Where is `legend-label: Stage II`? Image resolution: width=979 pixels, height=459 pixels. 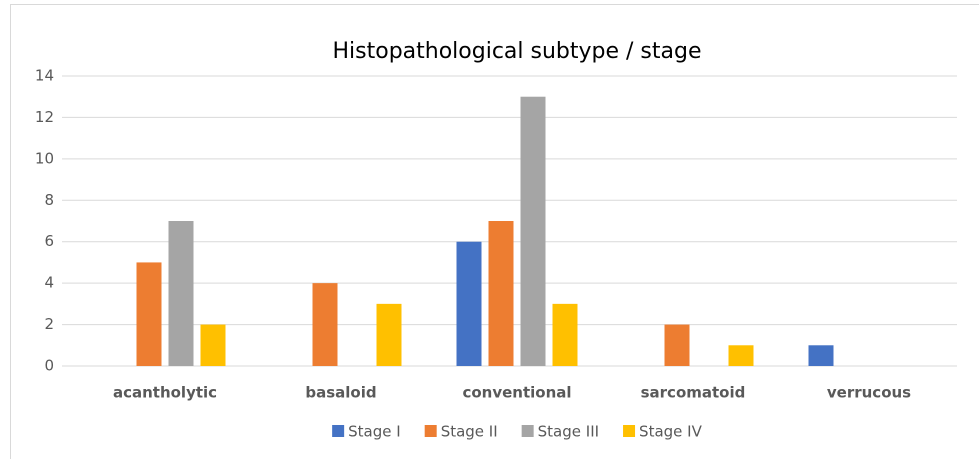
legend-label: Stage II is located at coordinates (469, 432).